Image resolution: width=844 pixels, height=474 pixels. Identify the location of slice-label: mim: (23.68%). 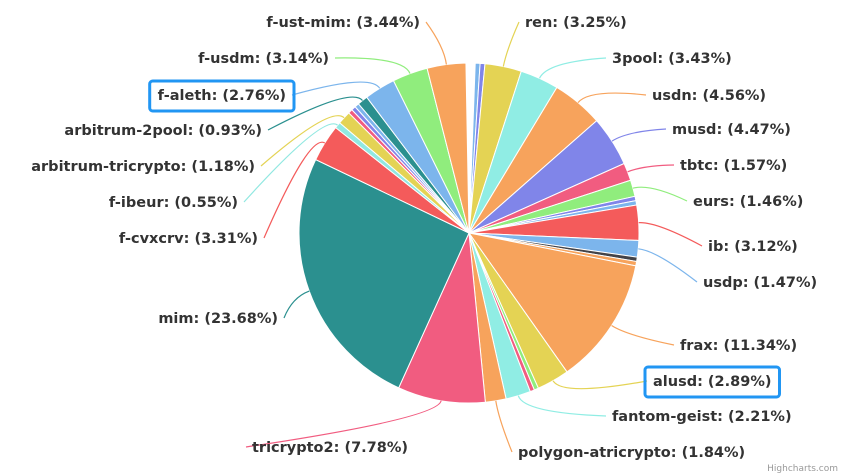
(218, 319).